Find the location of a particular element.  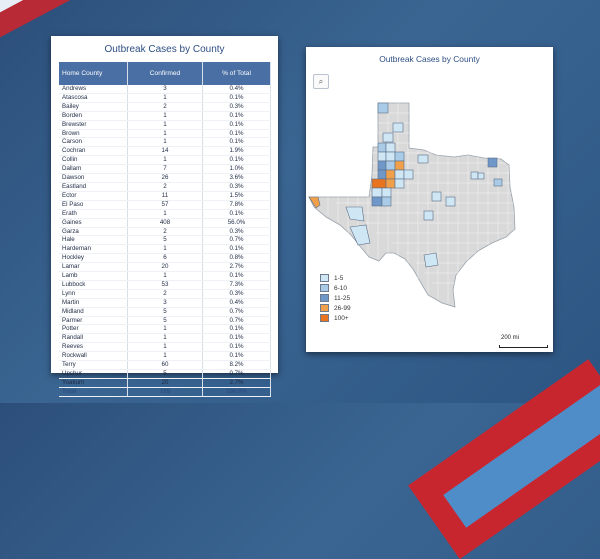

county-bailey is located at coordinates (382, 156).